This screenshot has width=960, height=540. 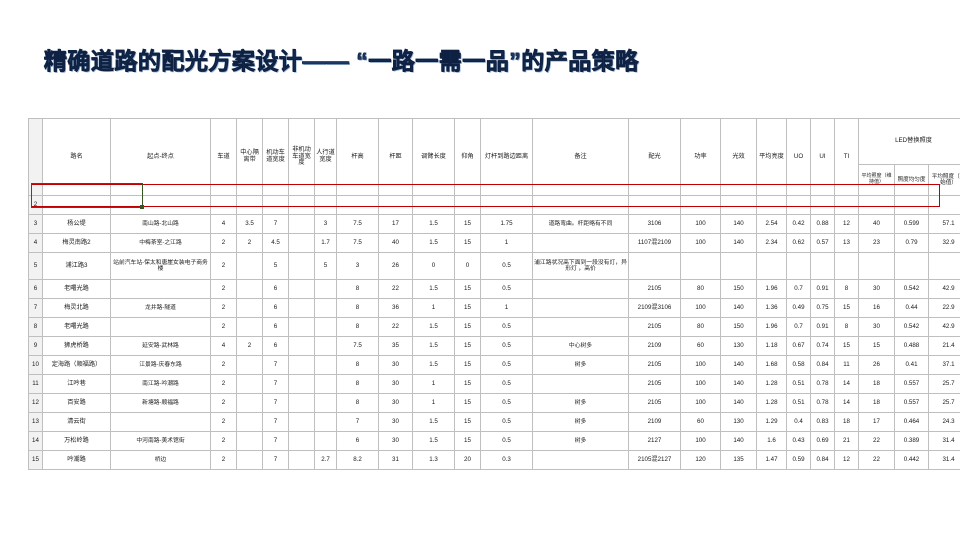 I want to click on cell-road-name: 狮虎桥路, so click(x=76, y=346).